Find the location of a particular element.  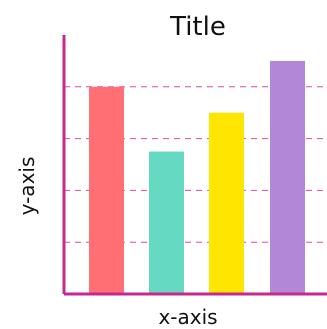

x-axis-label: x-axis is located at coordinates (187, 317).